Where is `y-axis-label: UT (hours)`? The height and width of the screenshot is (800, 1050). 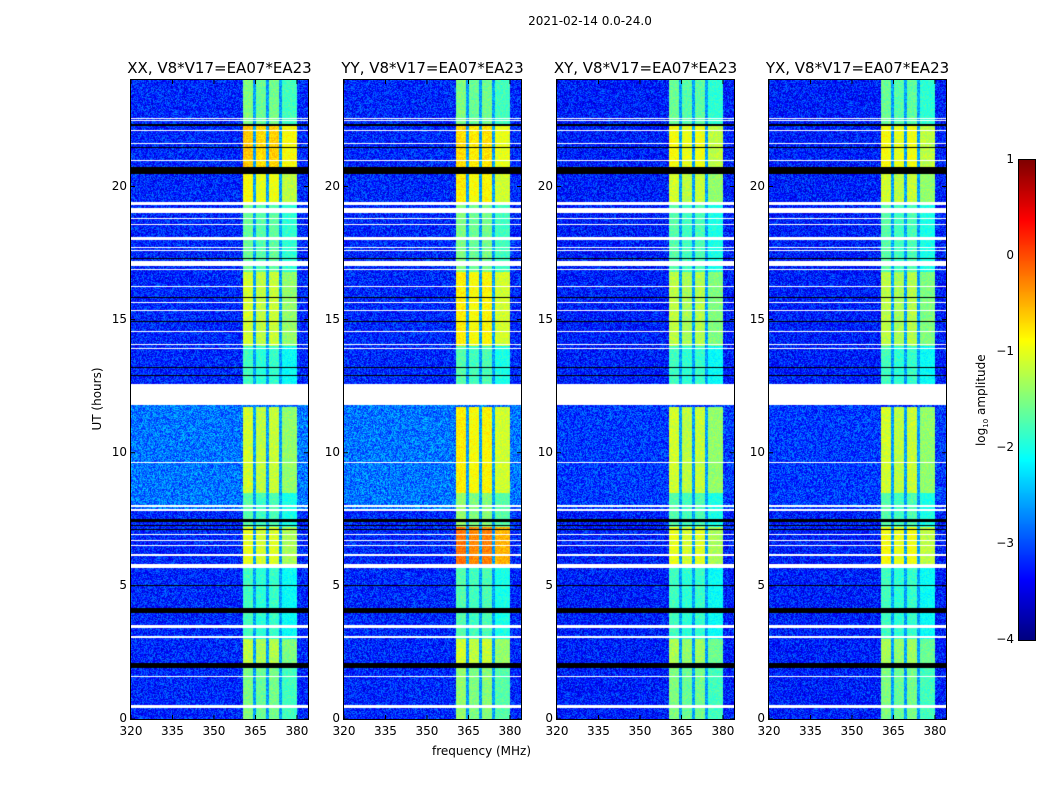
y-axis-label: UT (hours) is located at coordinates (97, 399).